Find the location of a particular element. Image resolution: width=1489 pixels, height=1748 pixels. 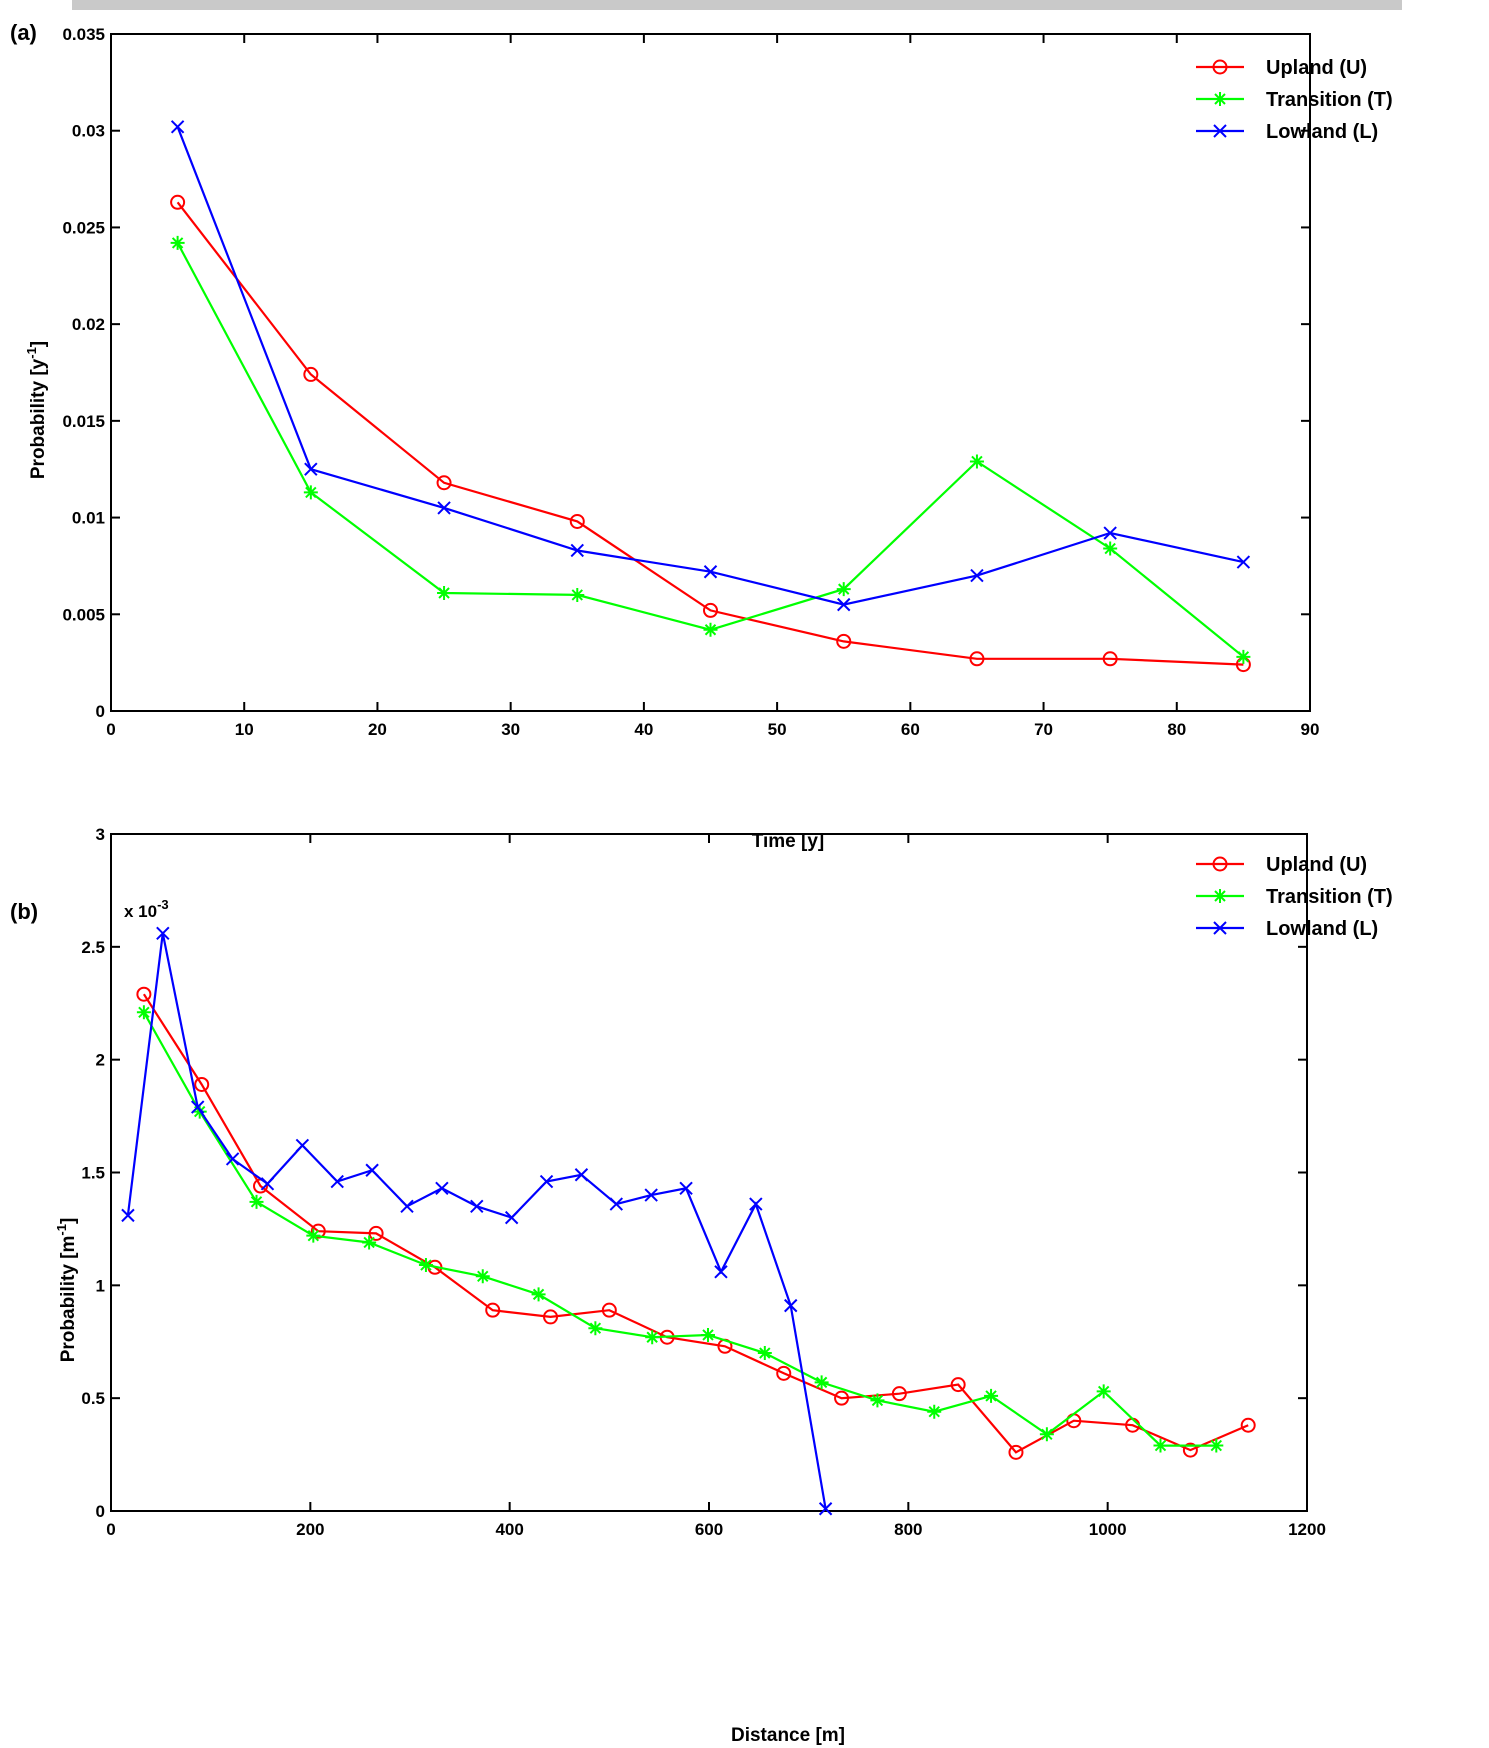

panel-a-x-tick-label: 30 is located at coordinates (510, 729).